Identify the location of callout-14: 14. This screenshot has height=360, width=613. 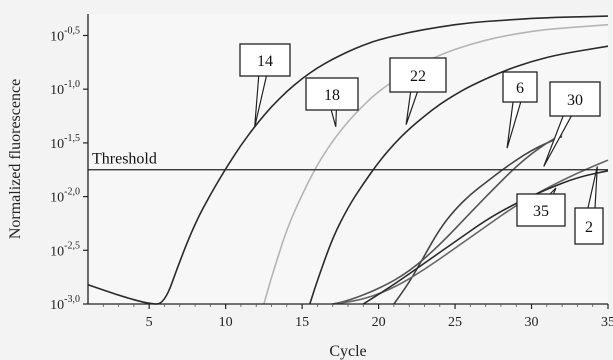
(265, 85).